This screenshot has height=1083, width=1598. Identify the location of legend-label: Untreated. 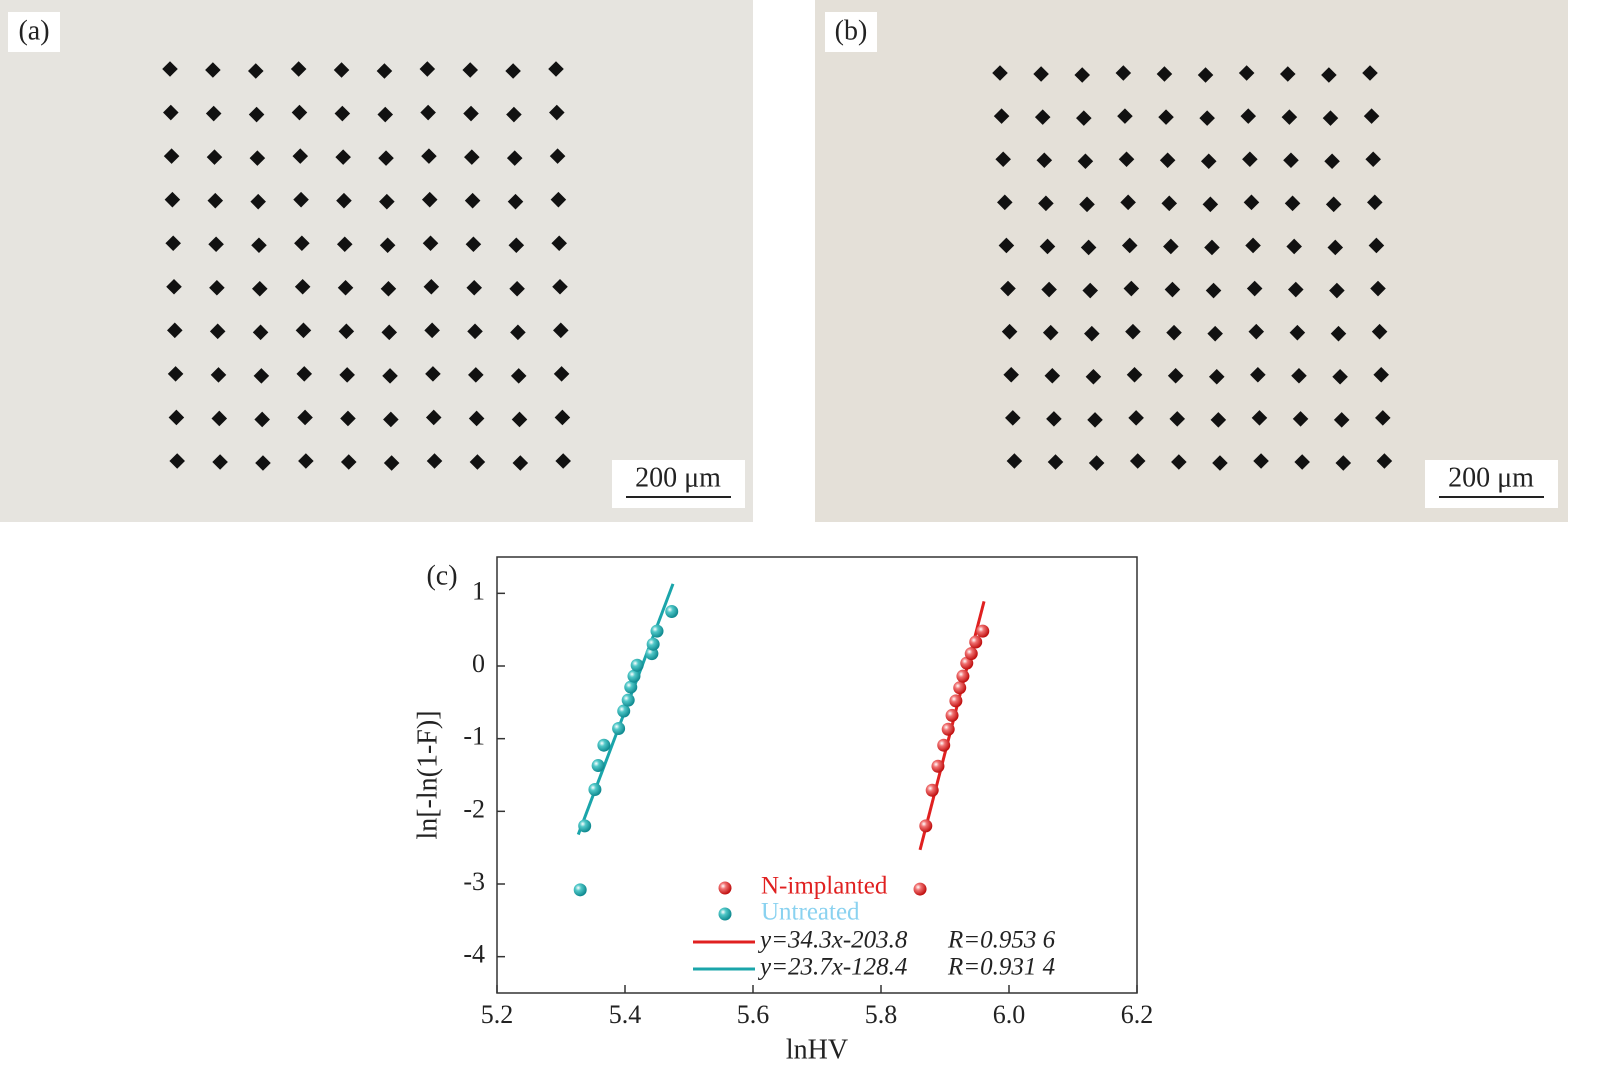
(810, 912).